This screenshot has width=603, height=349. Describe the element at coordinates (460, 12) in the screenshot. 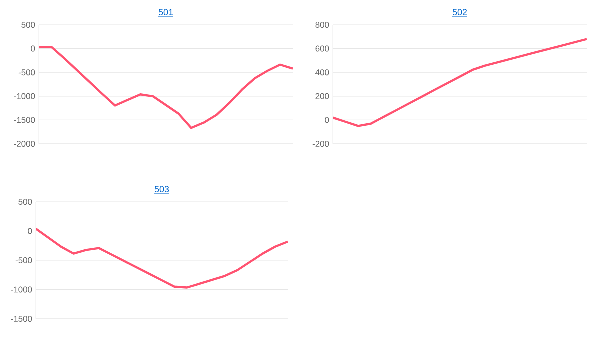

I see `chart-title: 502` at that location.